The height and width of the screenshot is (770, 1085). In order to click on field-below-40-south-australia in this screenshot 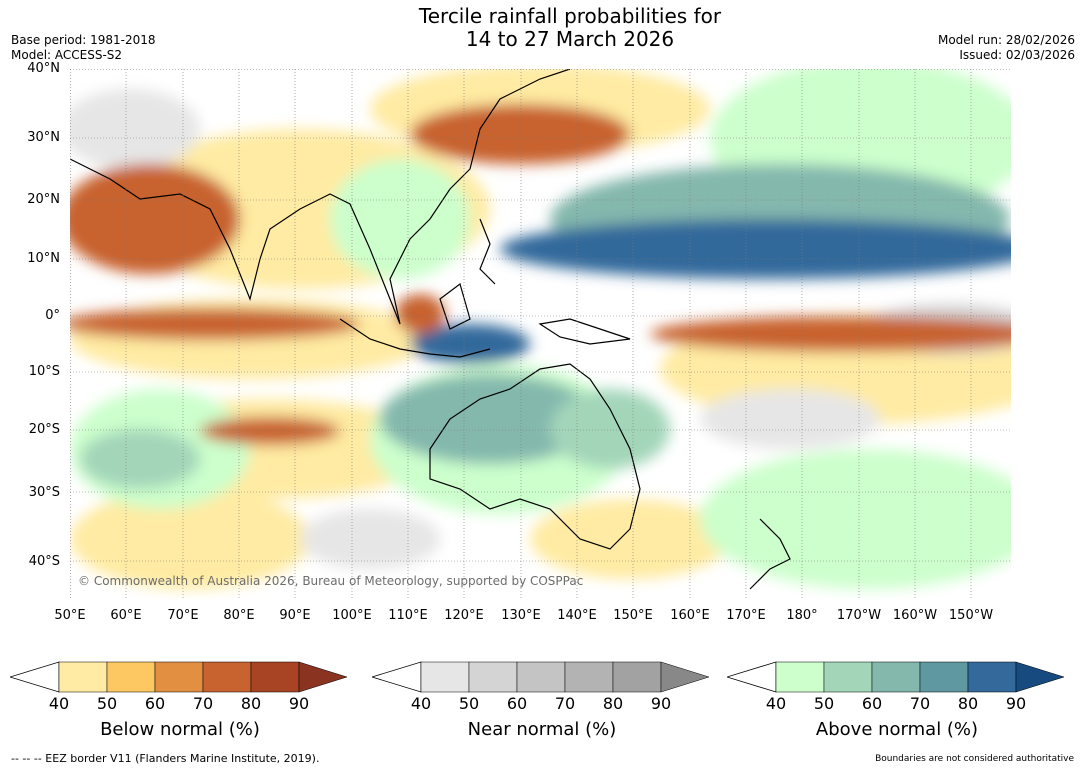, I will do `click(630, 539)`.